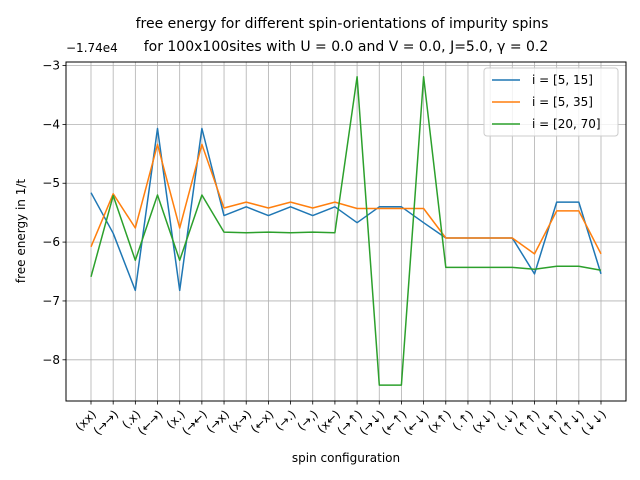 The height and width of the screenshot is (480, 640). Describe the element at coordinates (566, 124) in the screenshot. I see `legend-label: i = [20, 70]` at that location.